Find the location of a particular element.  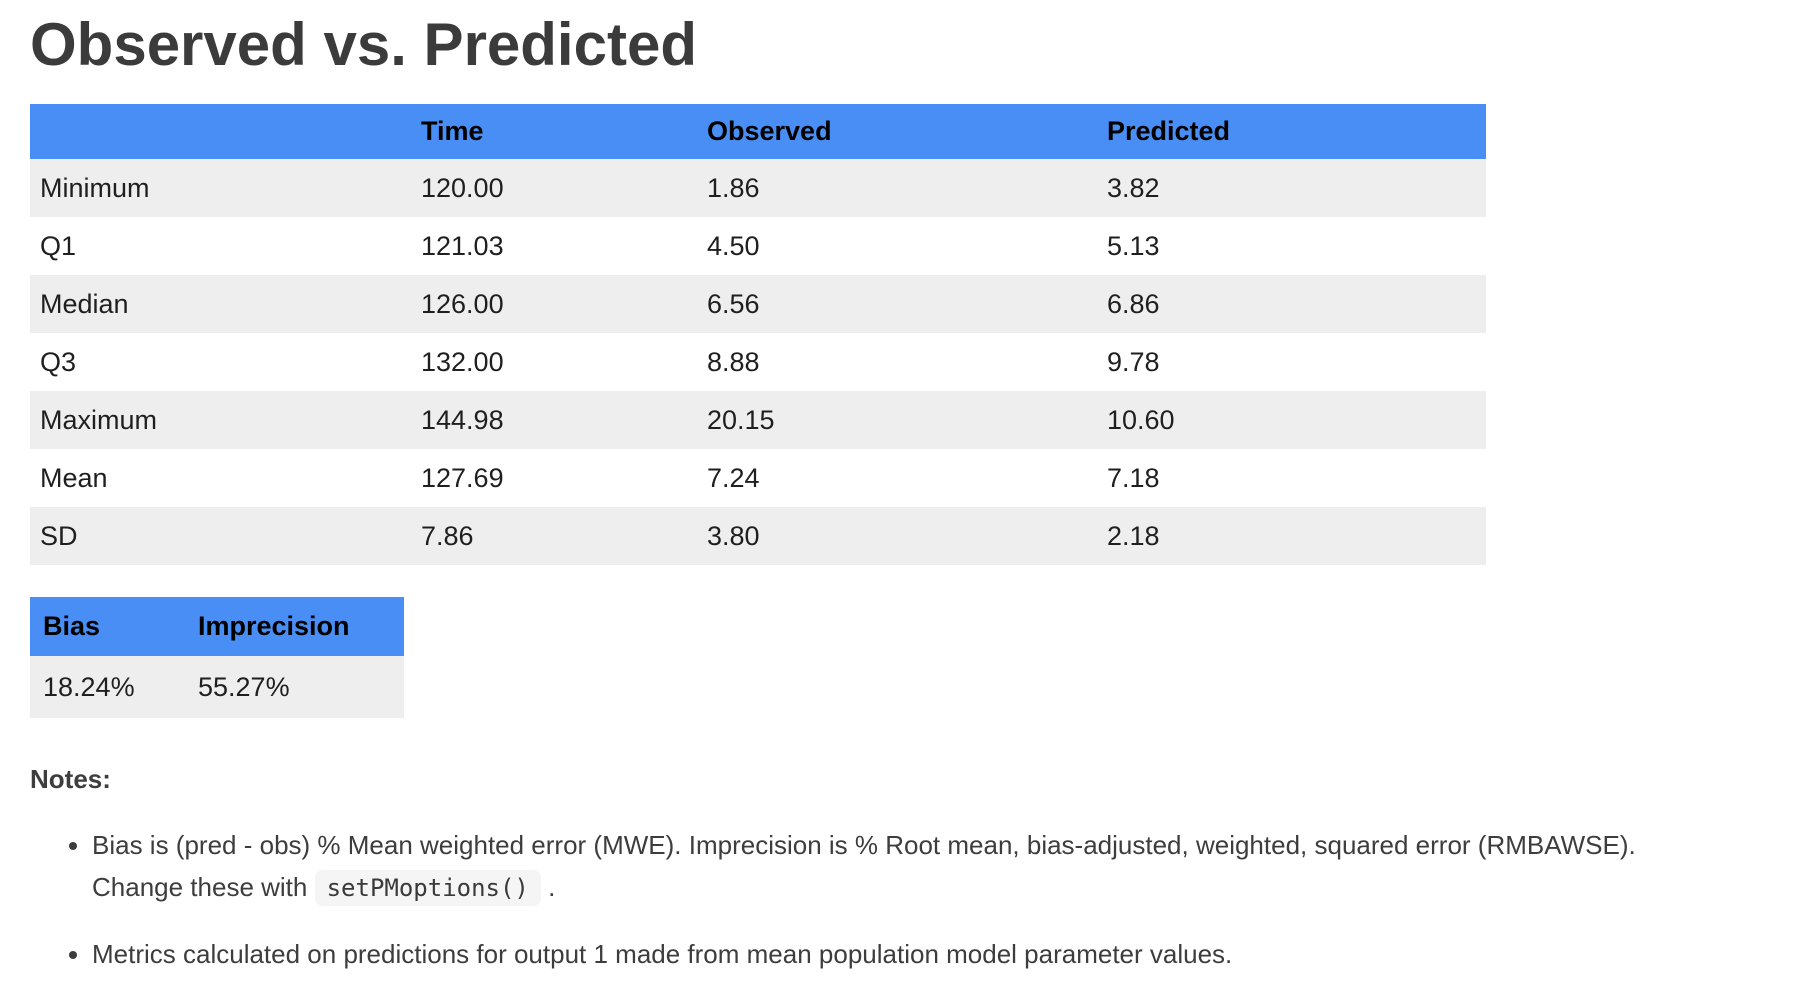

row-label: Maximum is located at coordinates (99, 419).